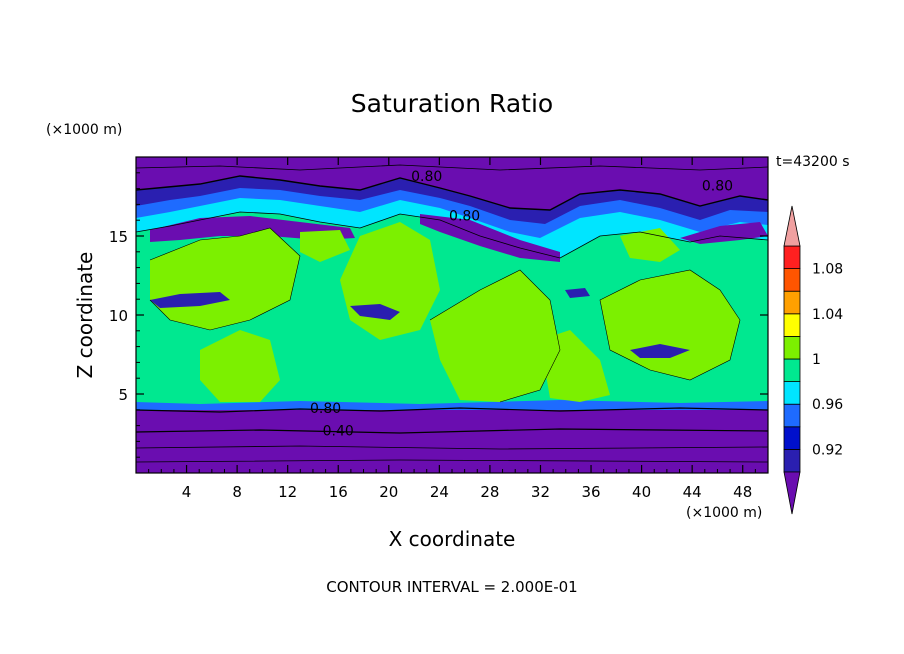  I want to click on x-tick-label: 28, so click(489, 492).